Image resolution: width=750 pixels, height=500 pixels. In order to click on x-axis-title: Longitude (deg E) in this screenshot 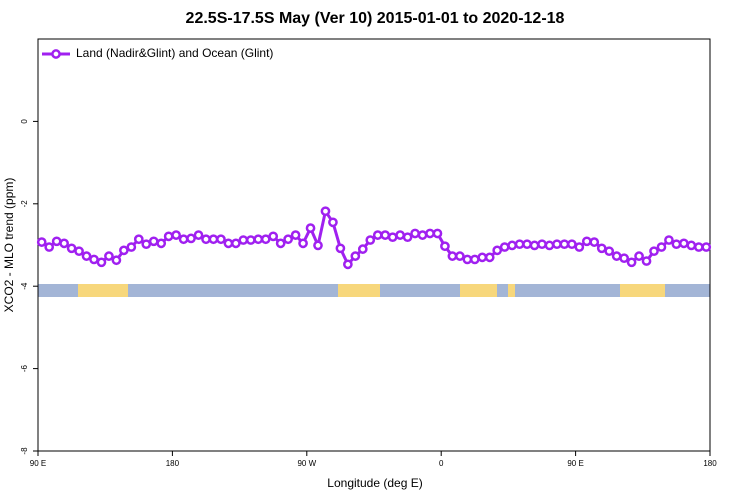, I will do `click(374, 483)`.